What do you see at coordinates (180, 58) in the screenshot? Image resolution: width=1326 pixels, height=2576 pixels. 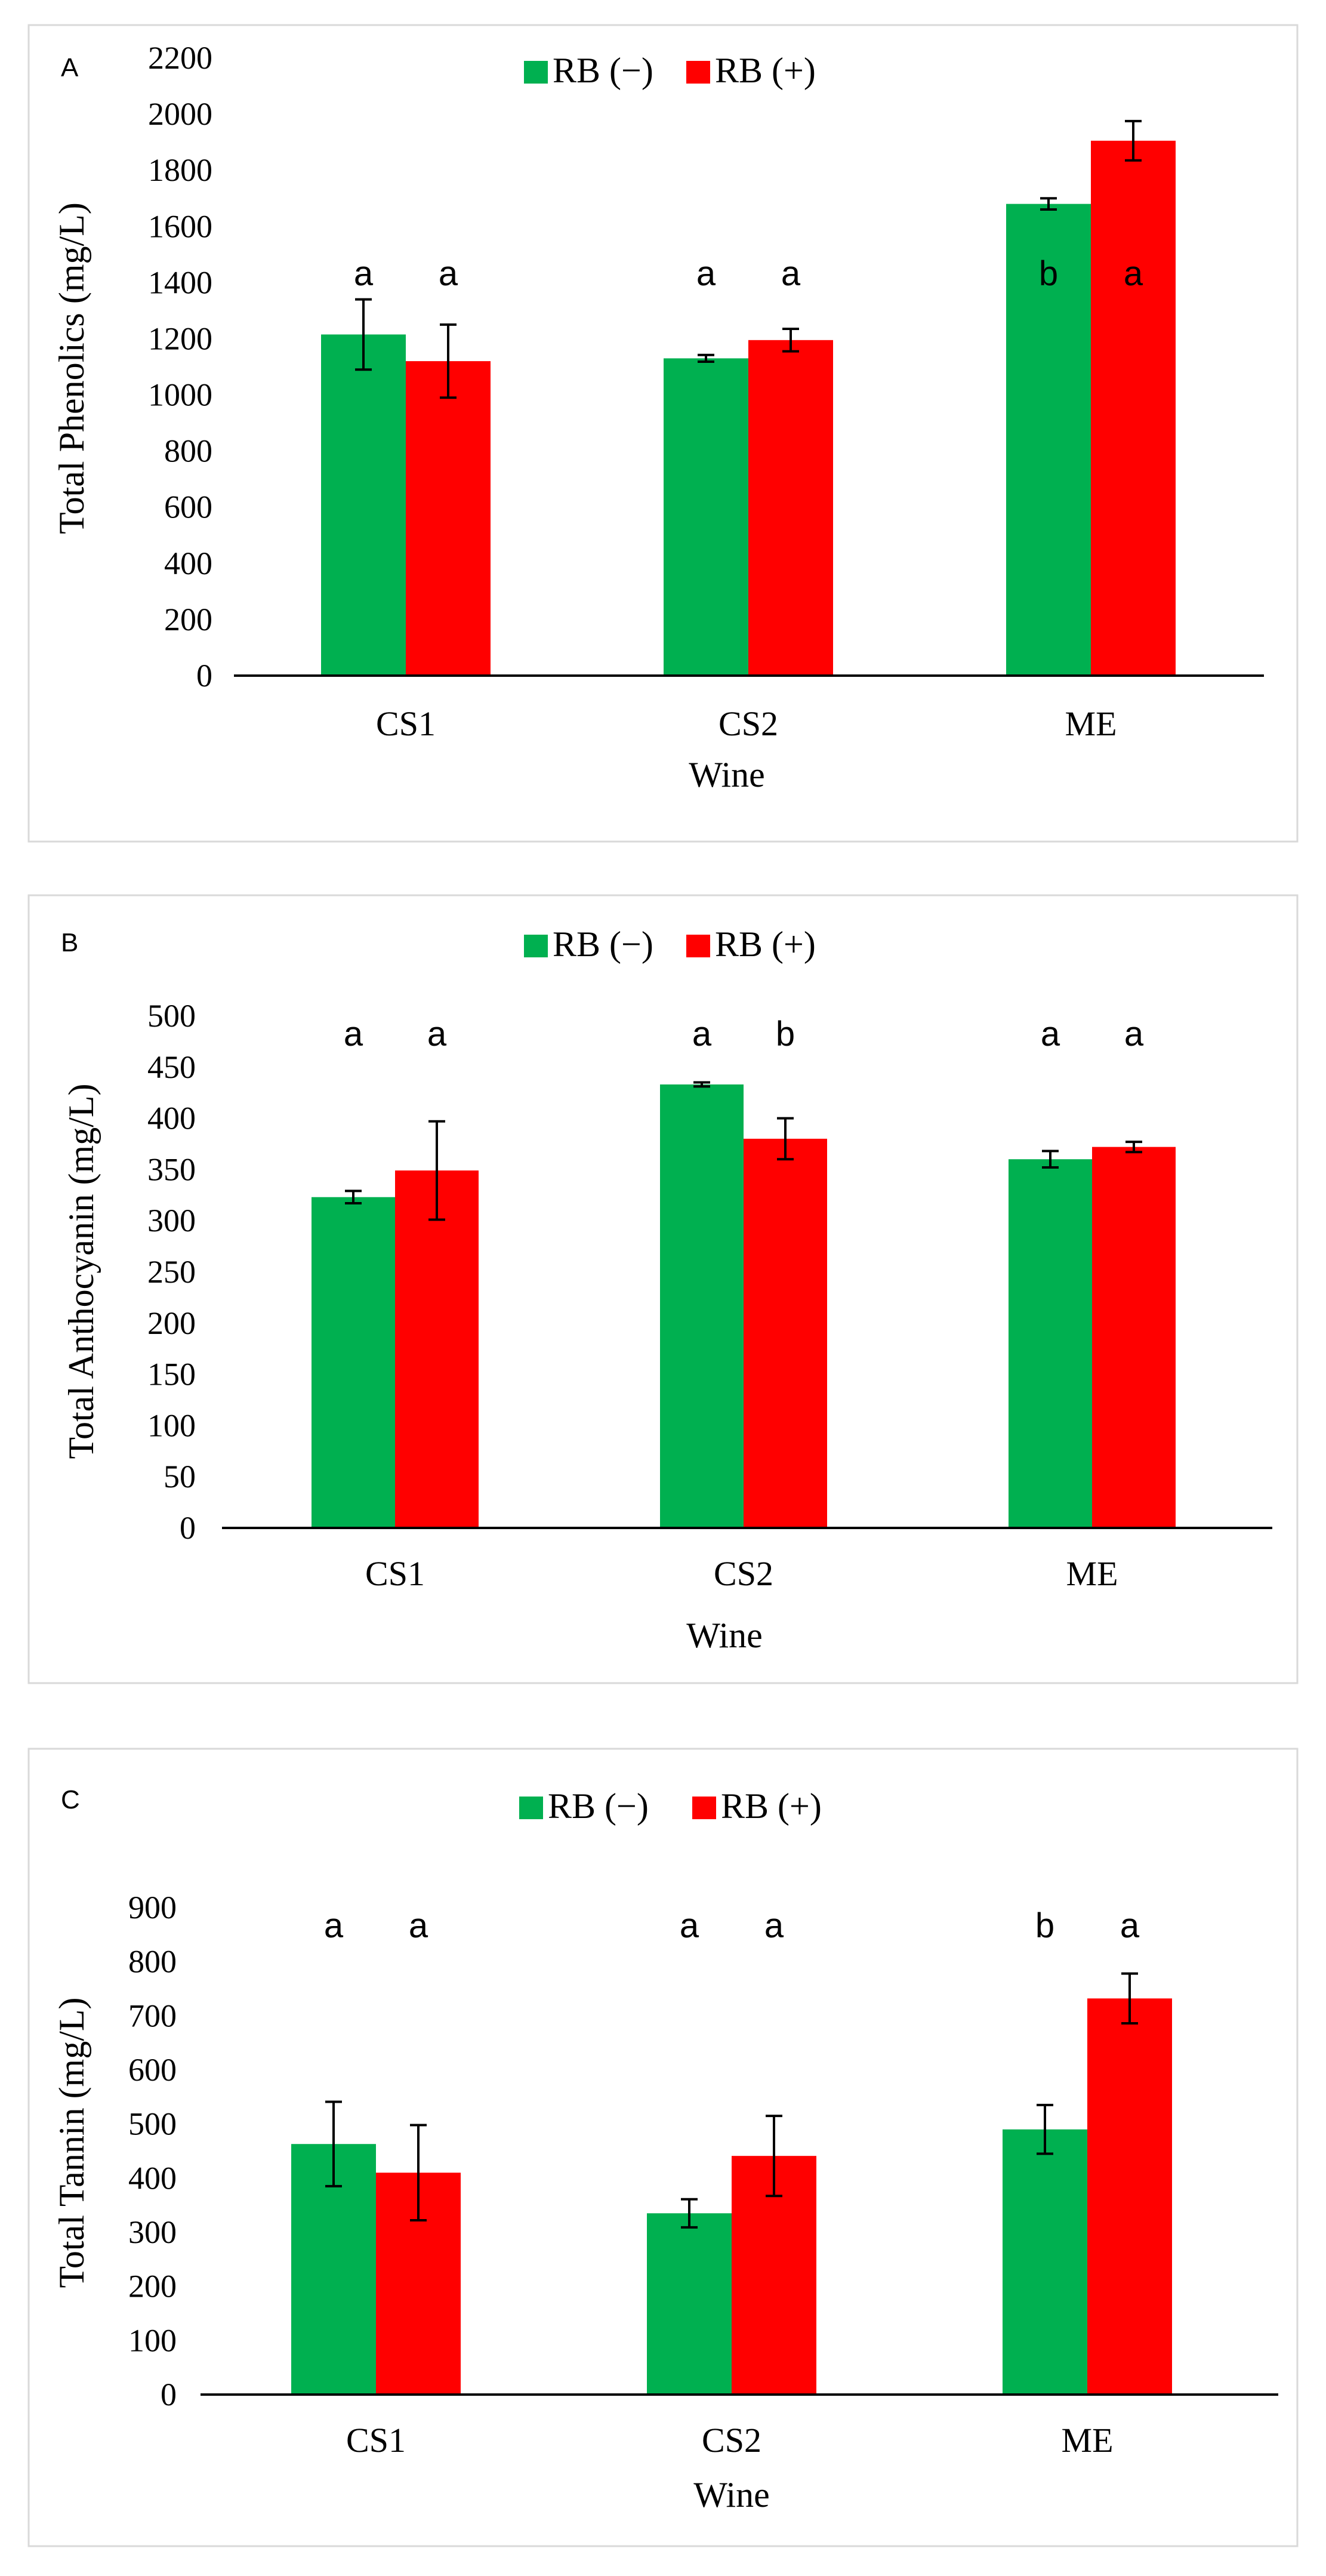 I see `y-tick-label: 2200` at bounding box center [180, 58].